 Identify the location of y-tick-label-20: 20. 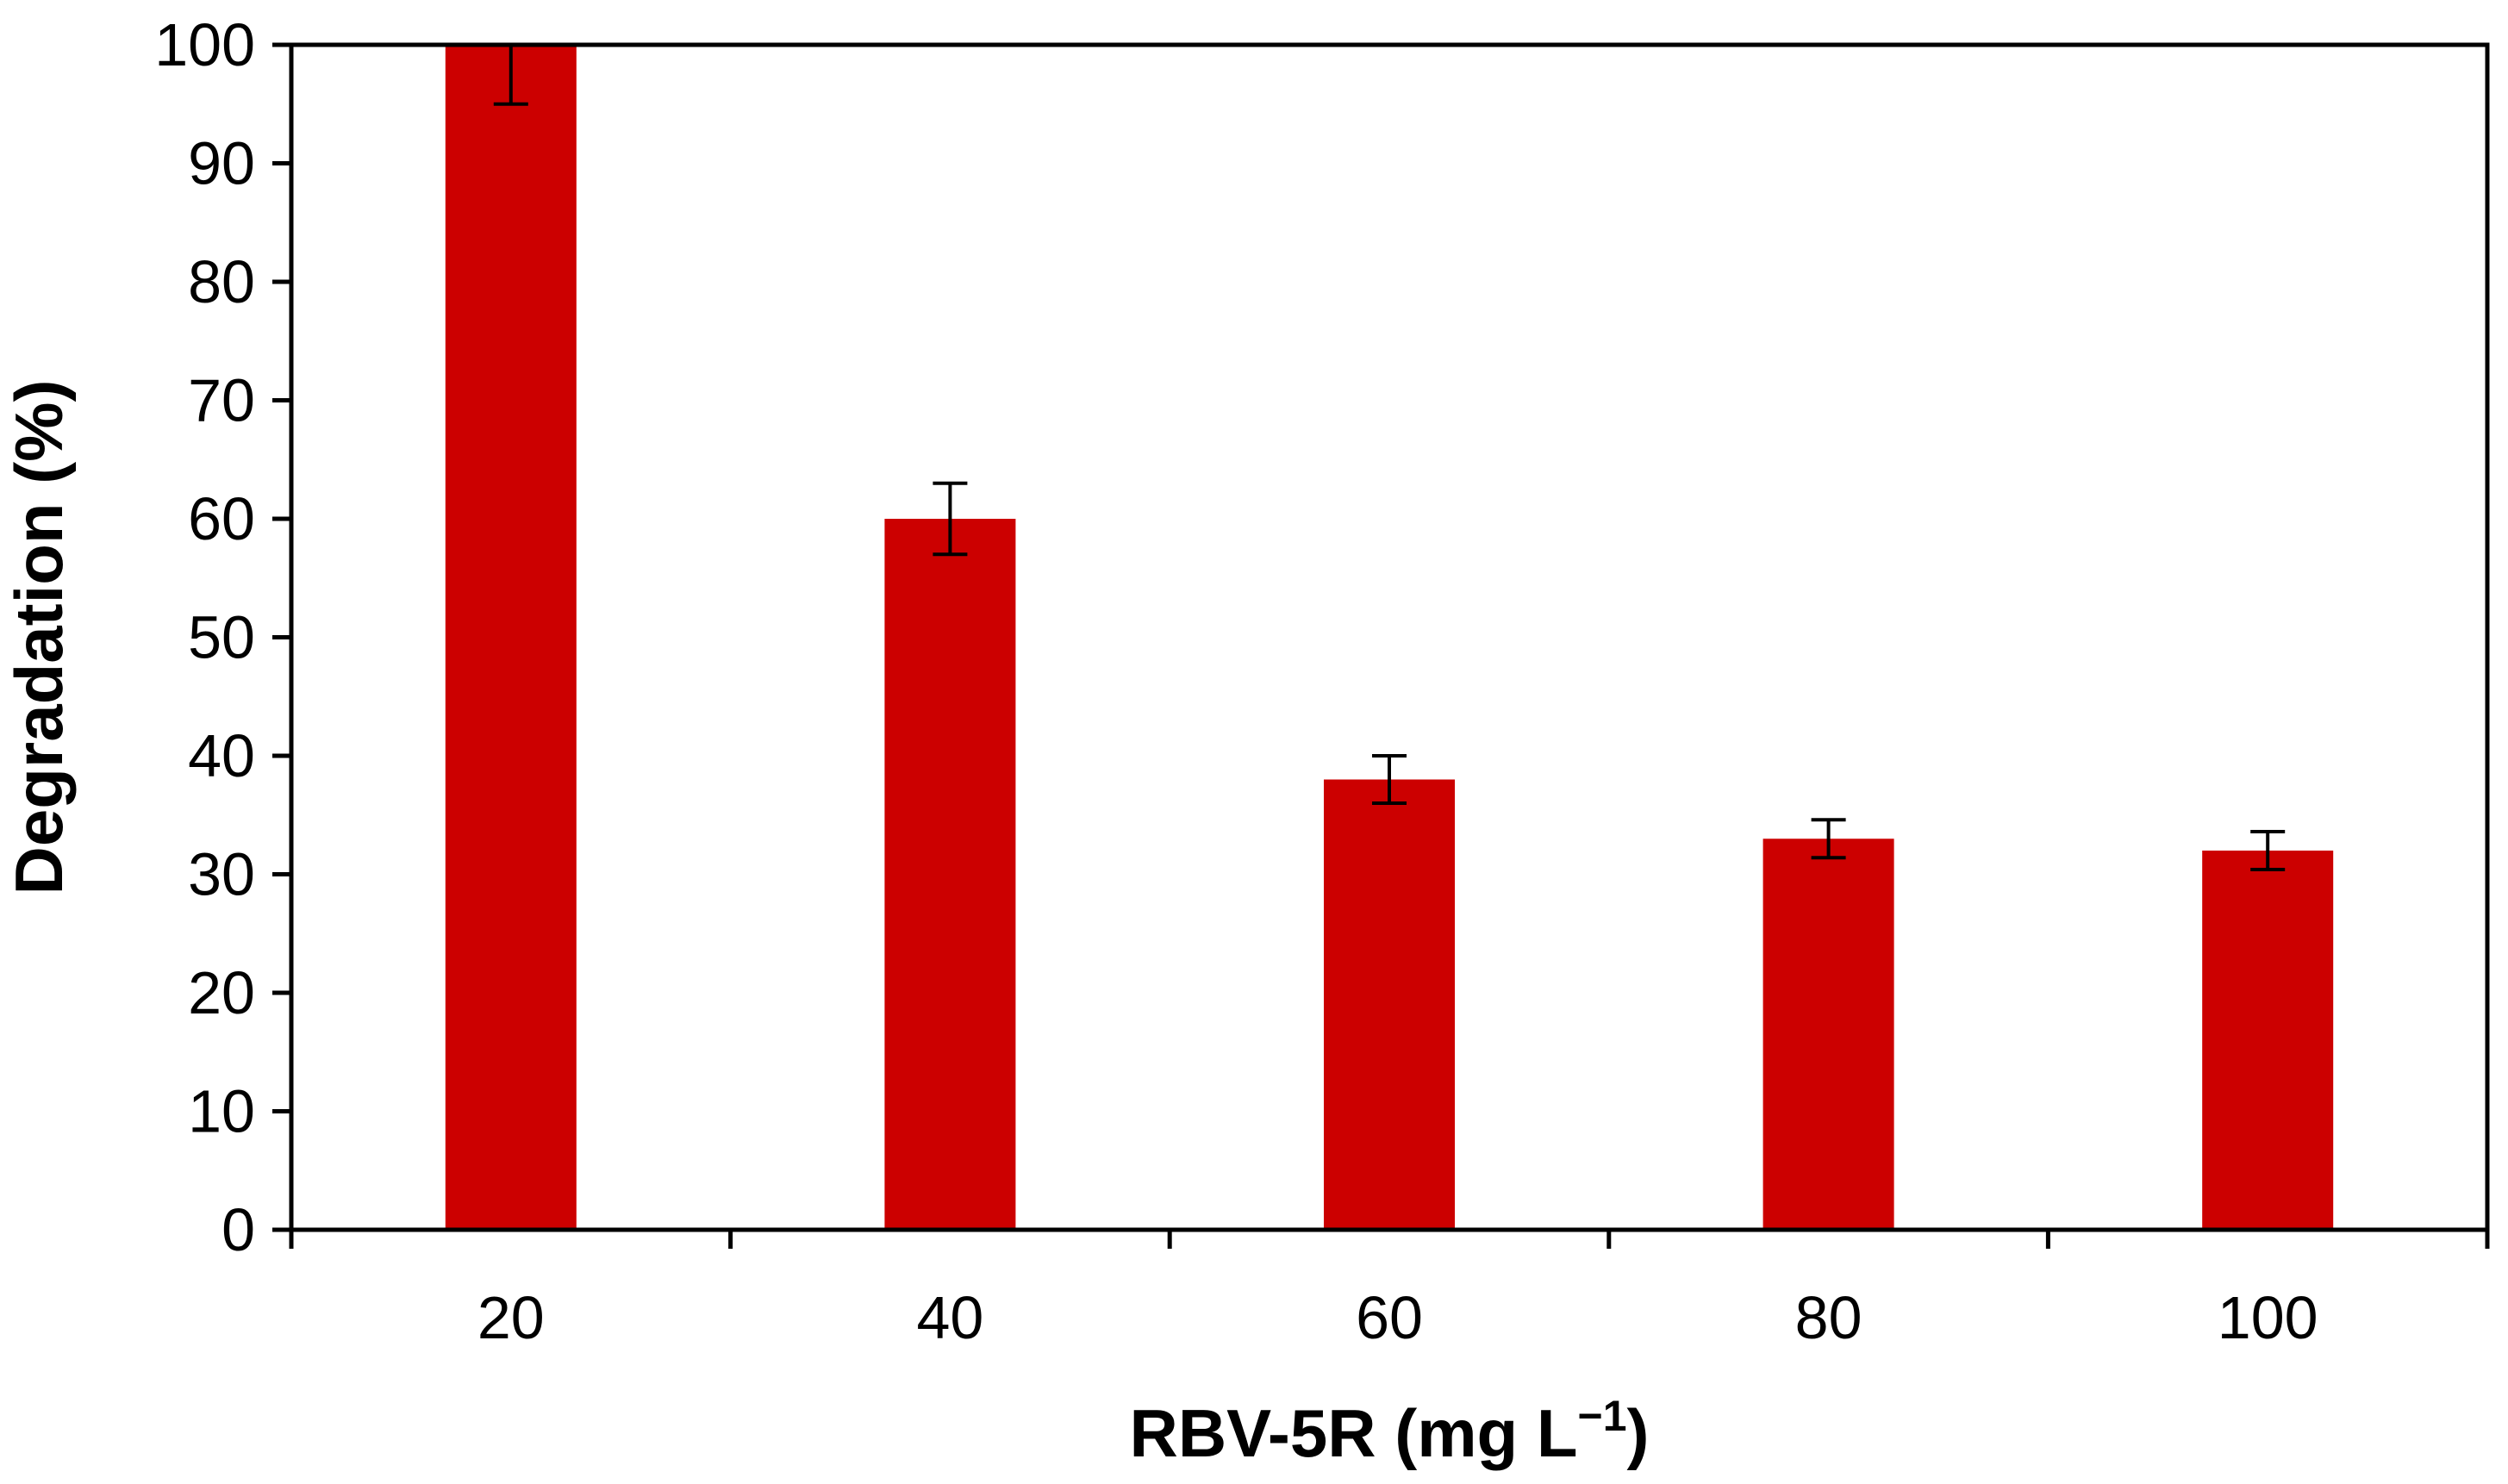
(221, 992).